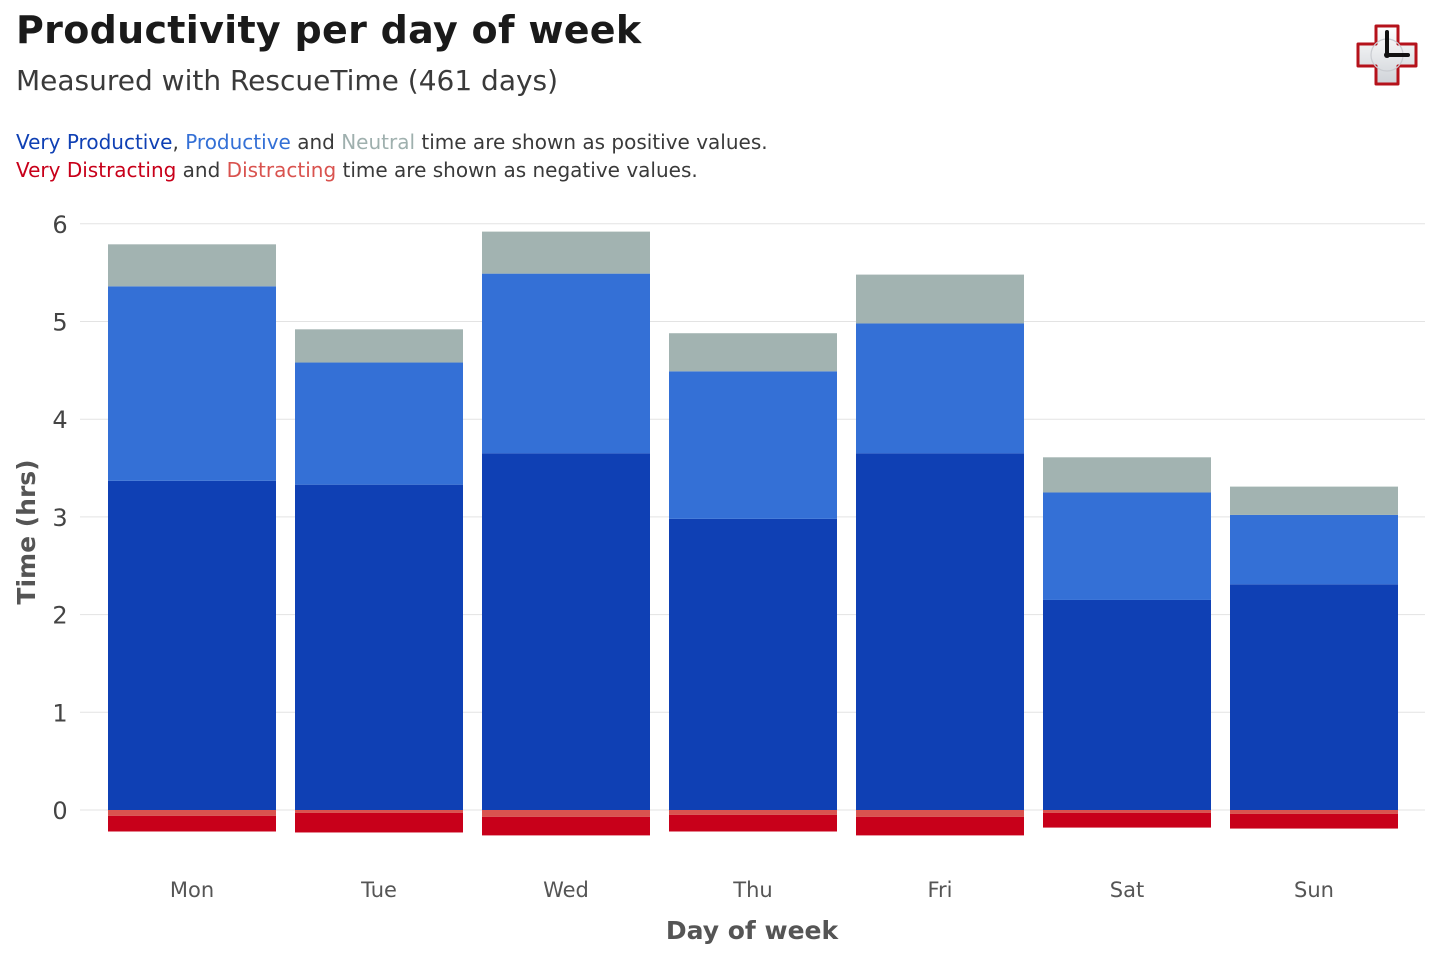 The height and width of the screenshot is (960, 1440). I want to click on bar-distracting-mon, so click(192, 813).